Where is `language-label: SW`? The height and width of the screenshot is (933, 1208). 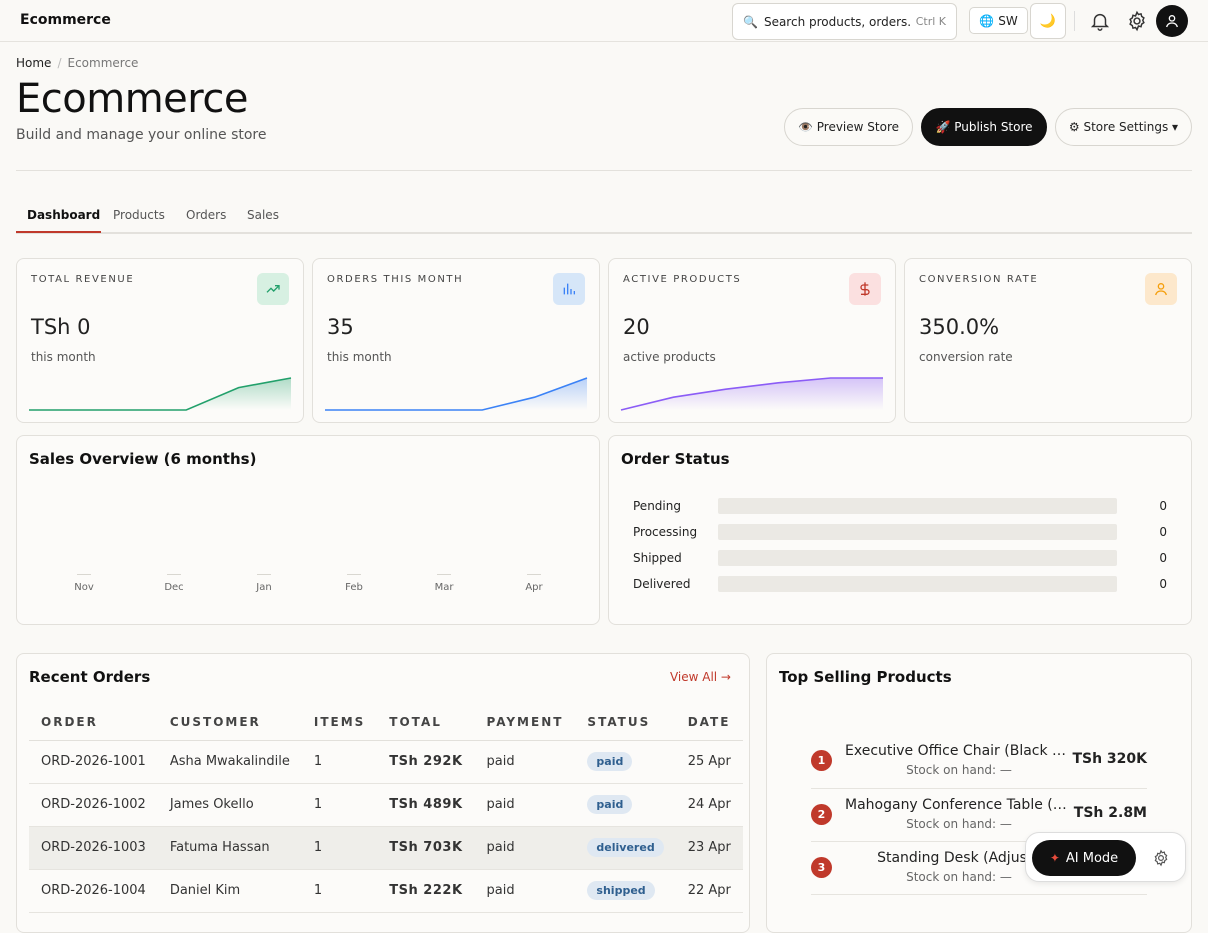
language-label: SW is located at coordinates (1008, 20).